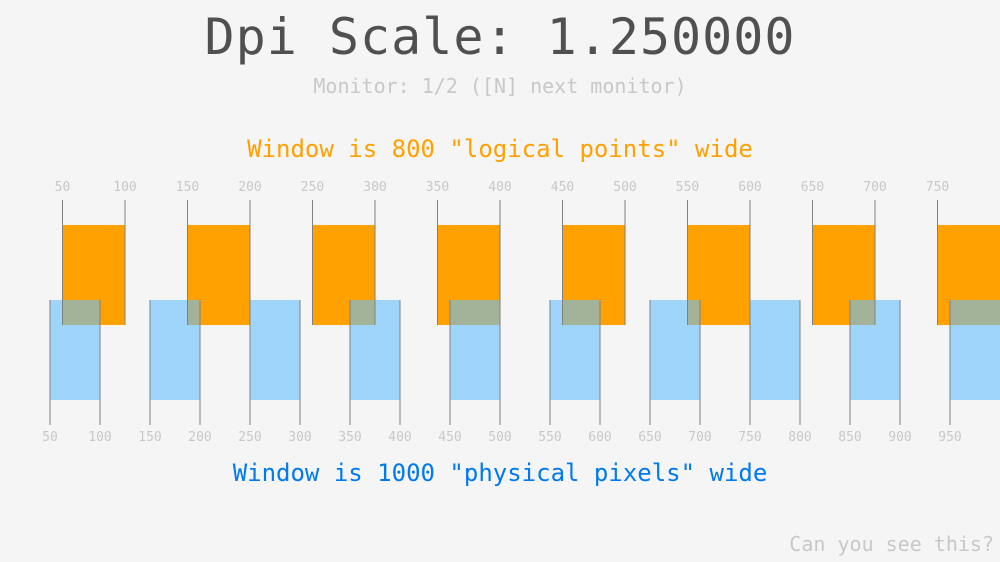  What do you see at coordinates (500, 473) in the screenshot?
I see `physical-pixels-caption: Window is 1000 "physical pixels" wide` at bounding box center [500, 473].